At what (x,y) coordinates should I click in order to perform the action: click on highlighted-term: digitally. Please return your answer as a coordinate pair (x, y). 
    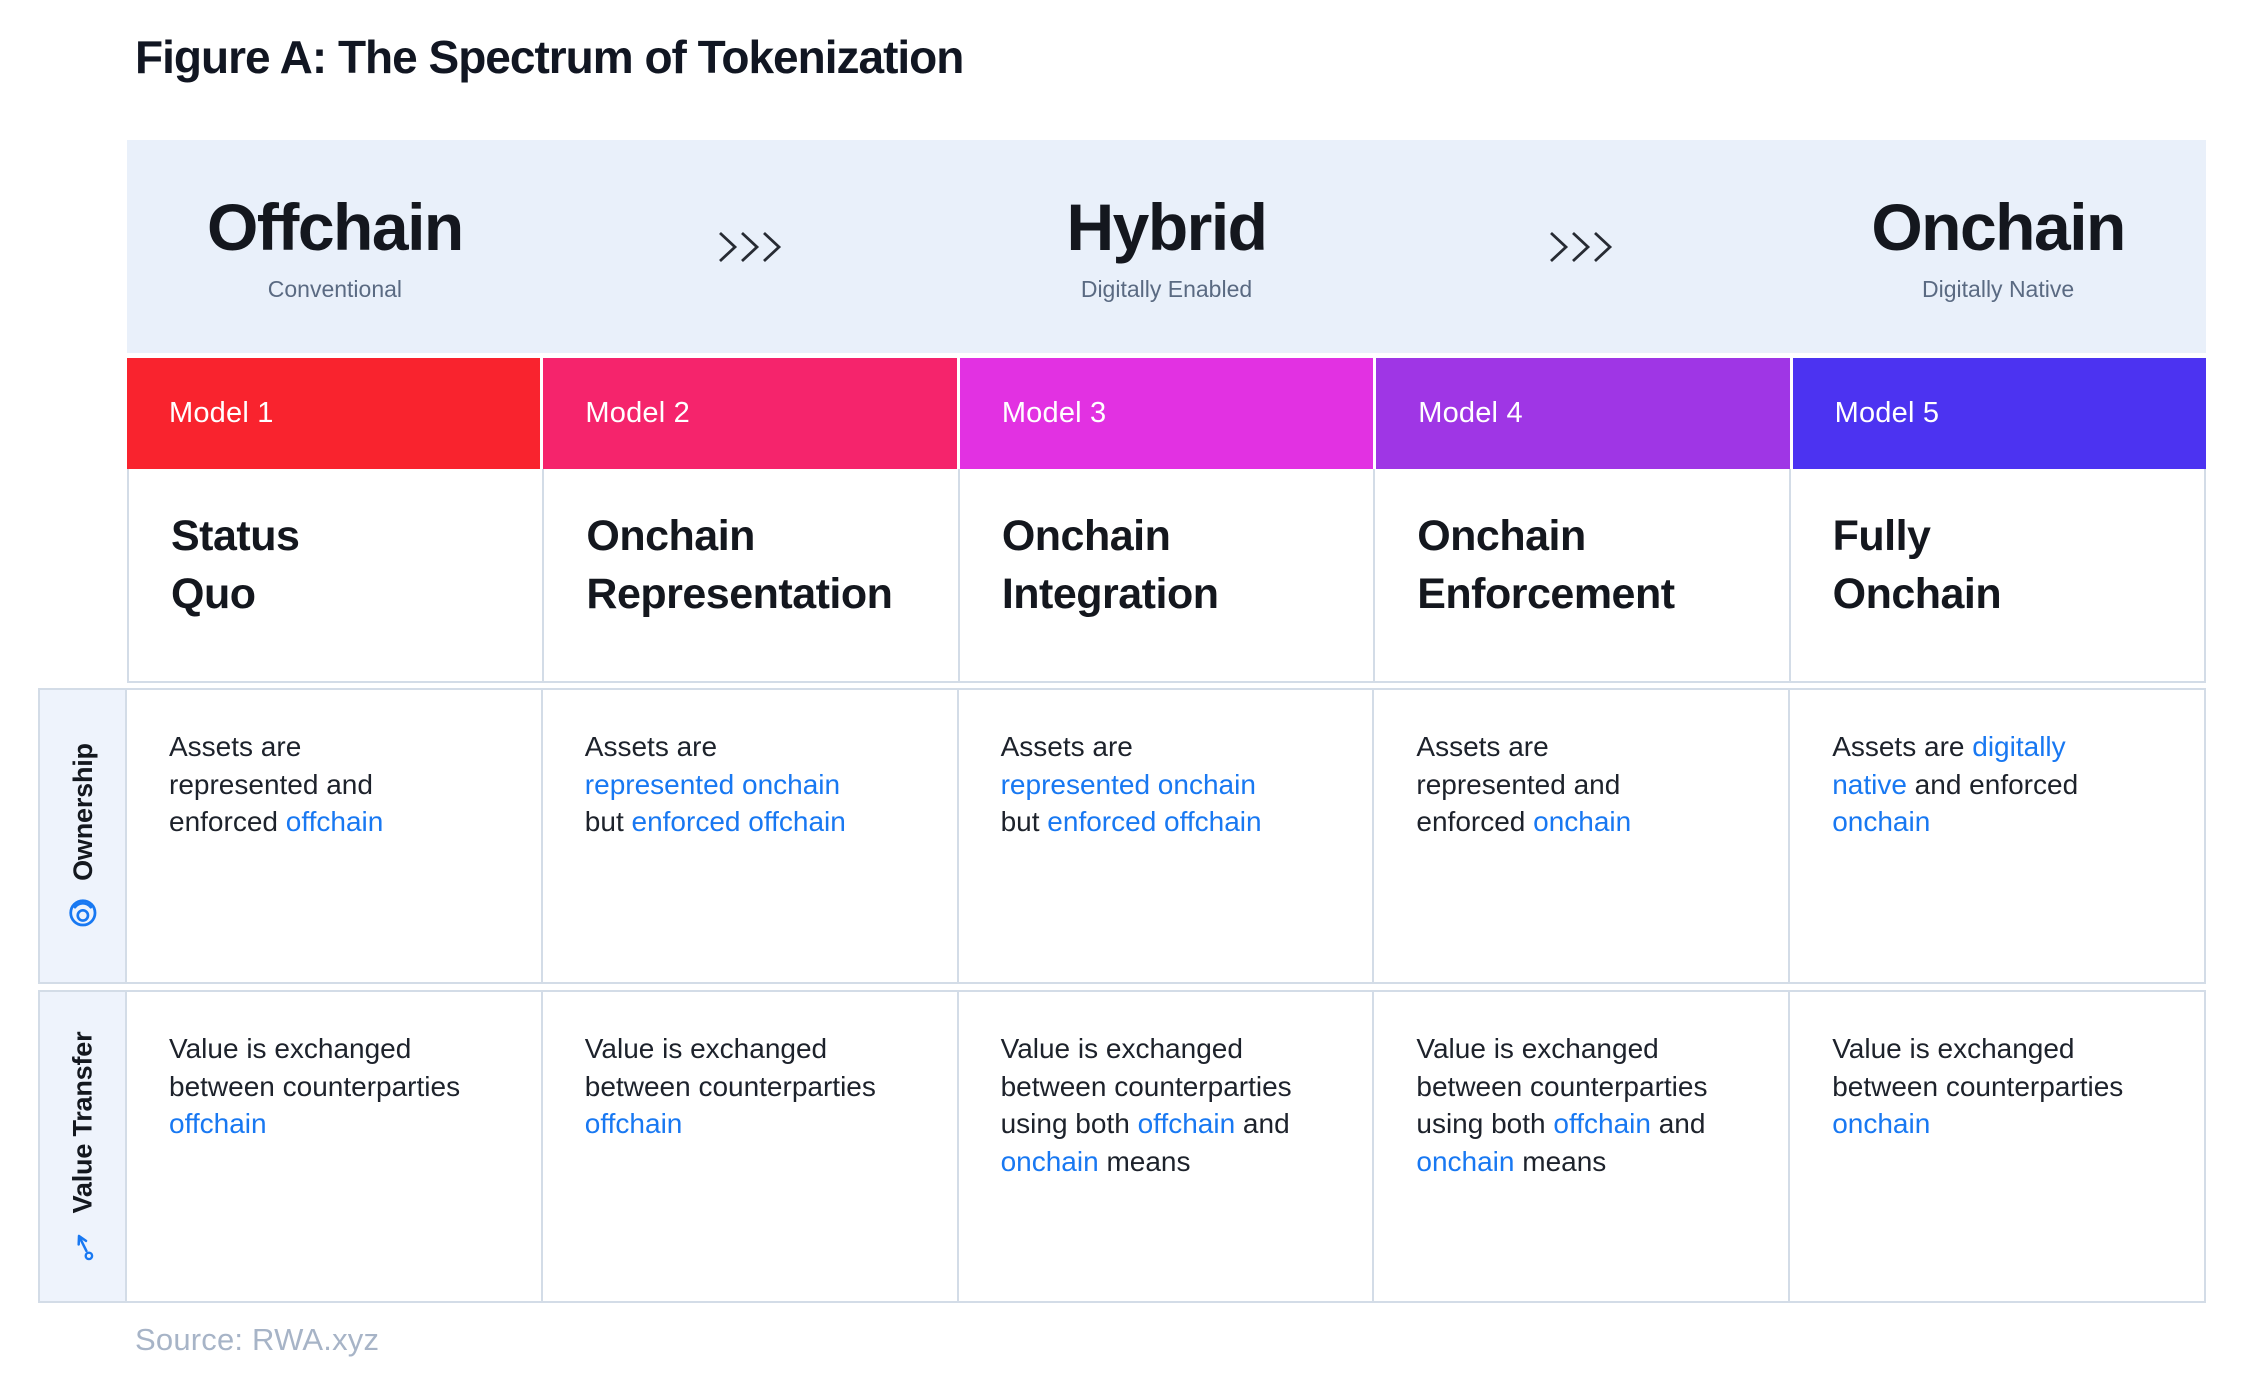
    Looking at the image, I should click on (2019, 746).